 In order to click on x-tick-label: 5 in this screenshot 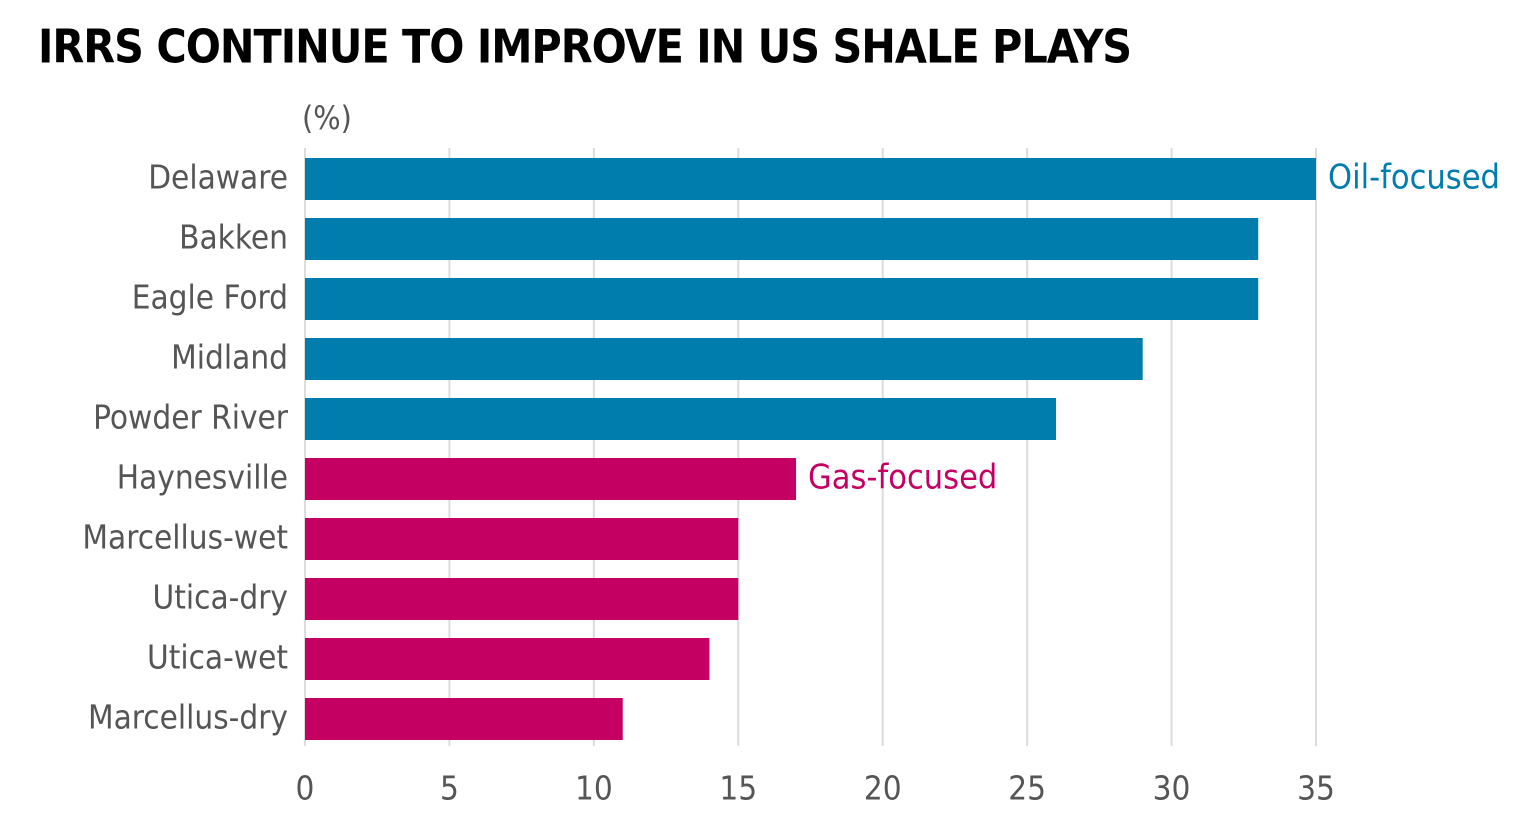, I will do `click(449, 788)`.